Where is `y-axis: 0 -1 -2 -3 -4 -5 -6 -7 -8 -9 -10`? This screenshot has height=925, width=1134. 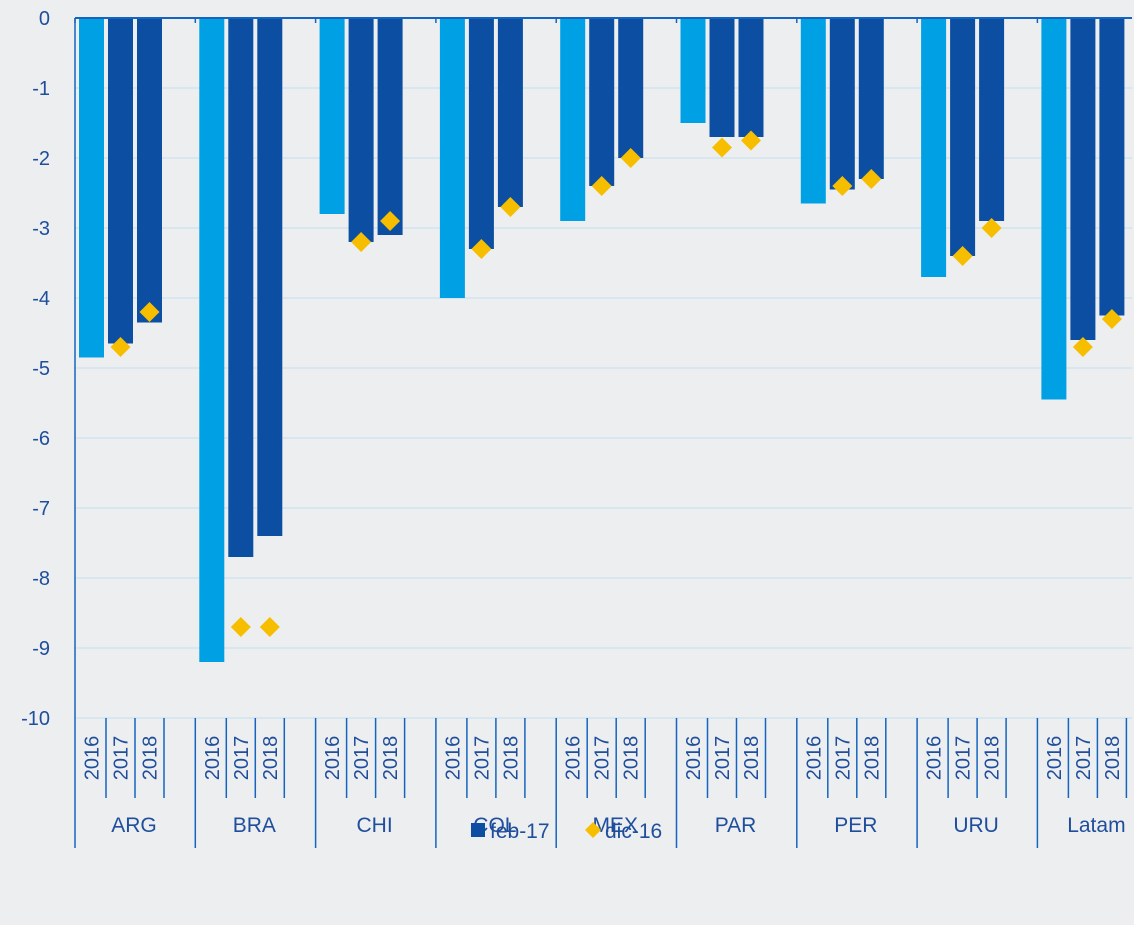
y-axis: 0 -1 -2 -3 -4 -5 -6 -7 -8 -9 -10 is located at coordinates (48, 369).